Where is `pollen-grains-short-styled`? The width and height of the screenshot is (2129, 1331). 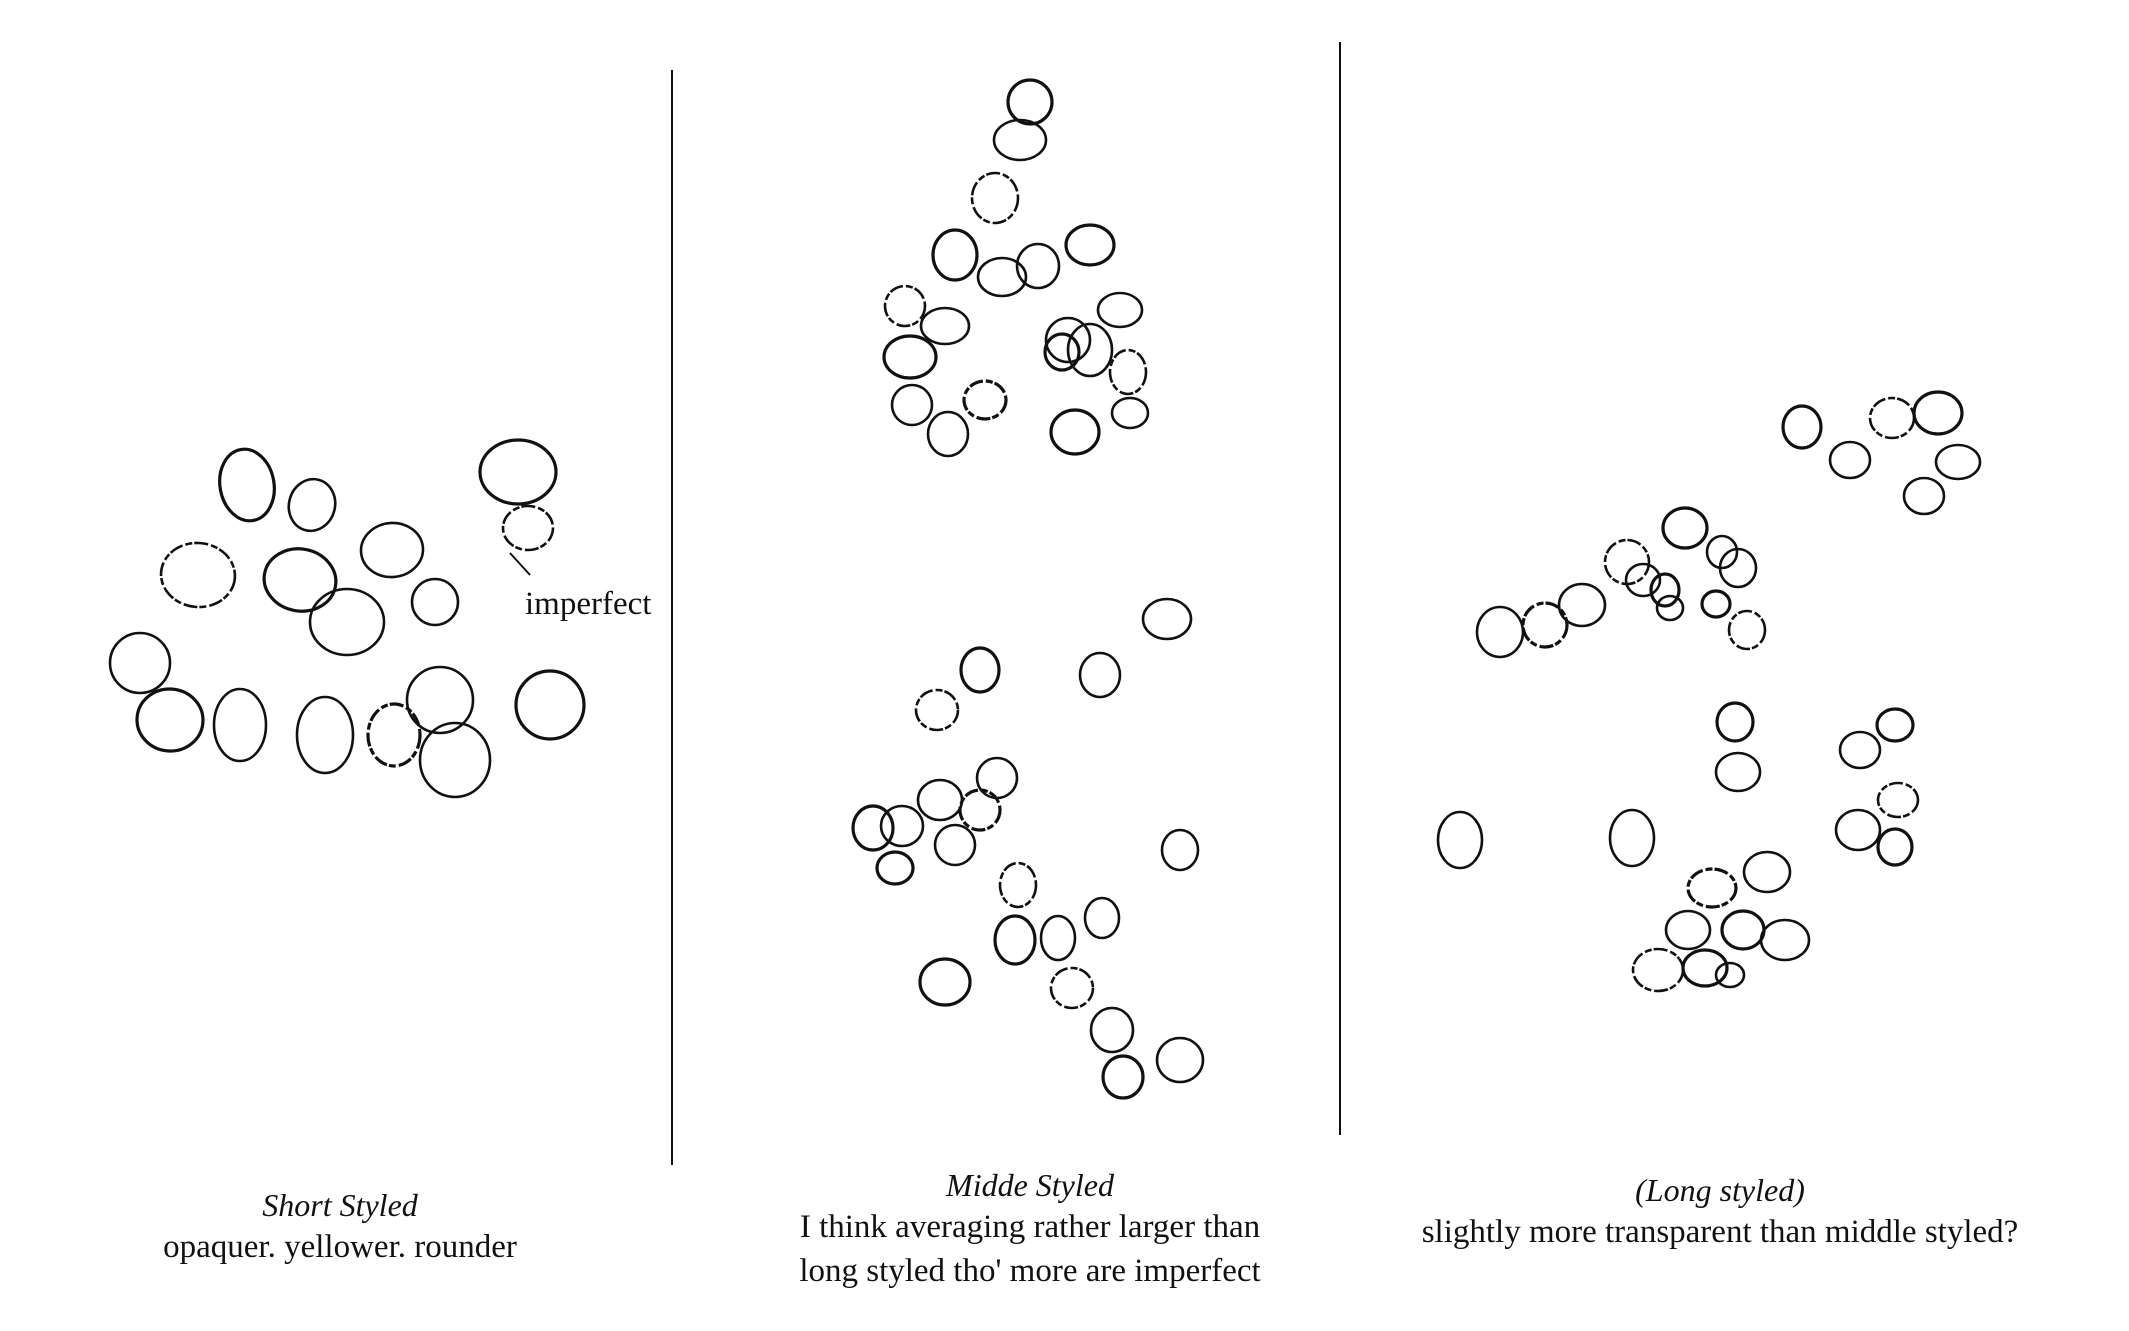 pollen-grains-short-styled is located at coordinates (347, 618).